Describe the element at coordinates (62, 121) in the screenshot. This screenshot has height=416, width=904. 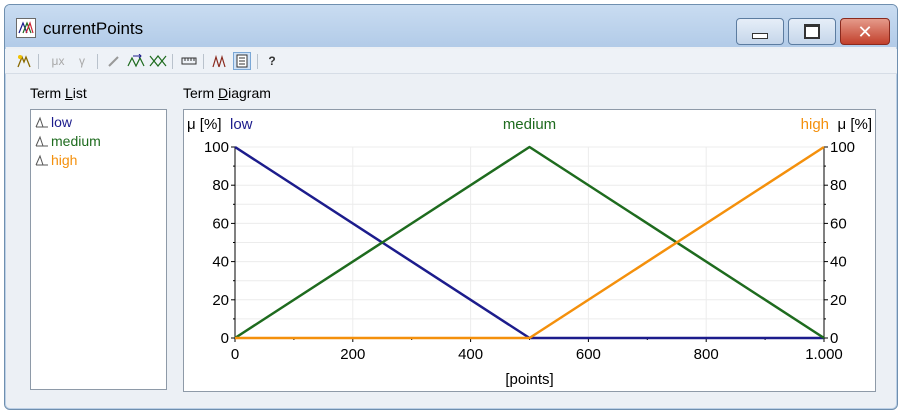
I see `term-name: low` at that location.